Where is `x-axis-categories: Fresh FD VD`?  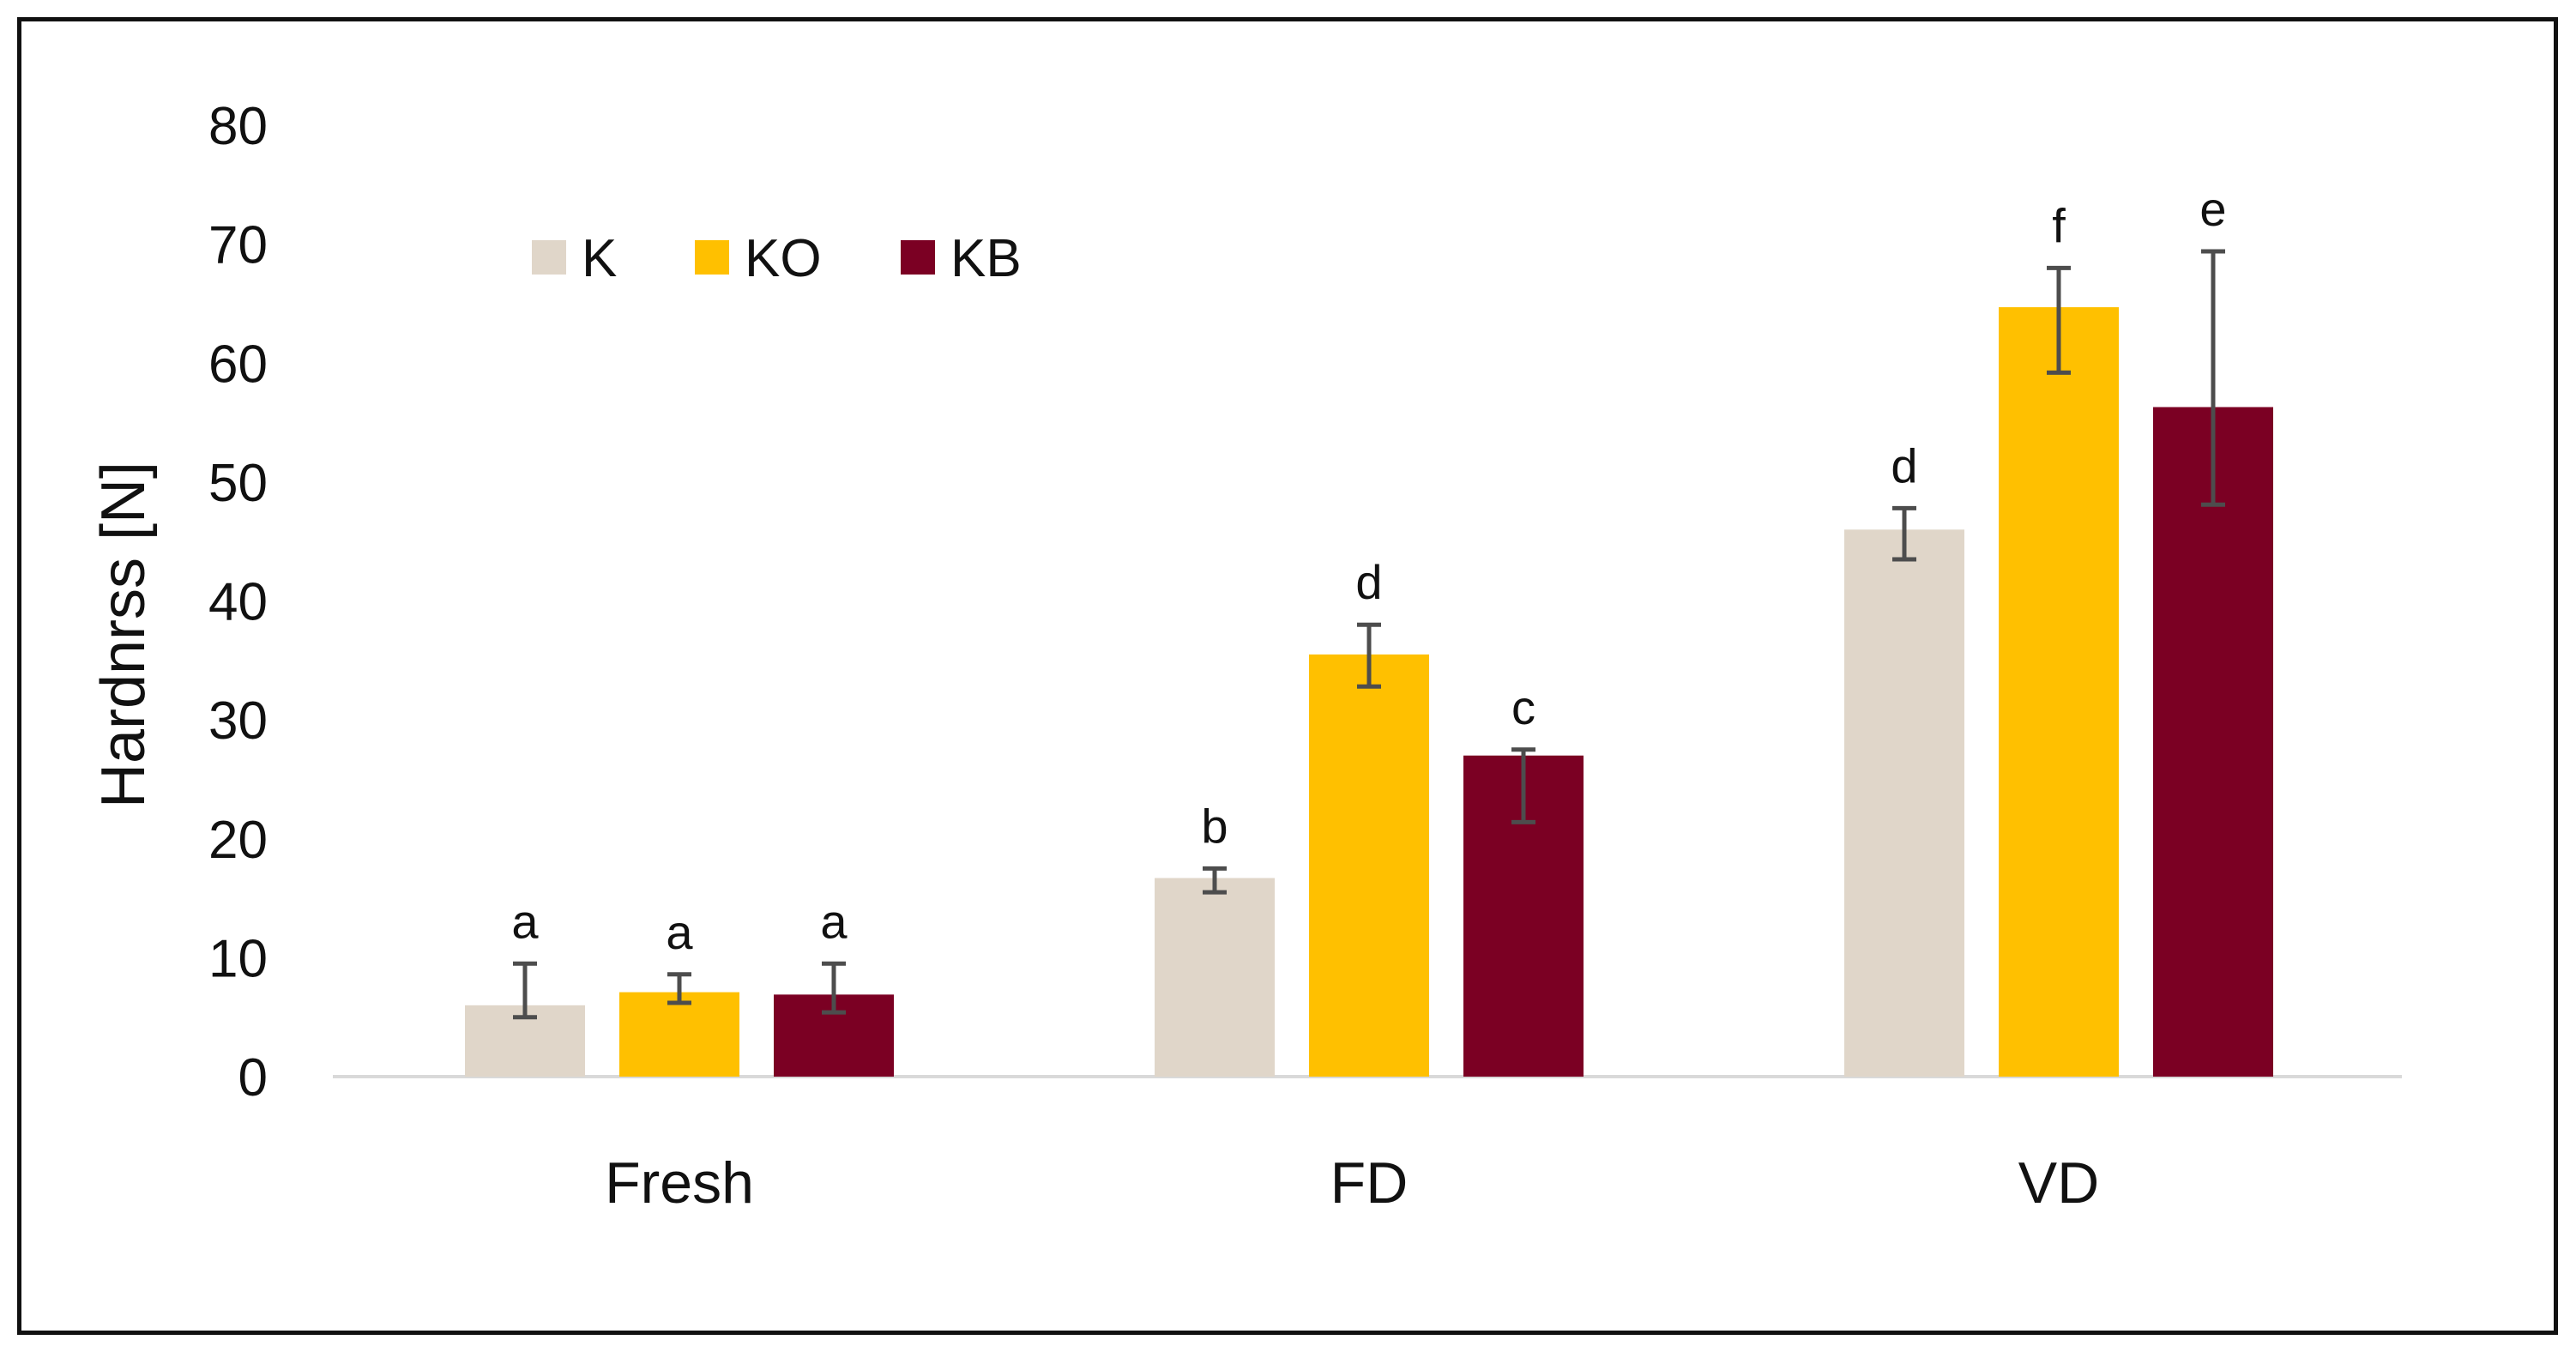 x-axis-categories: Fresh FD VD is located at coordinates (1352, 1183).